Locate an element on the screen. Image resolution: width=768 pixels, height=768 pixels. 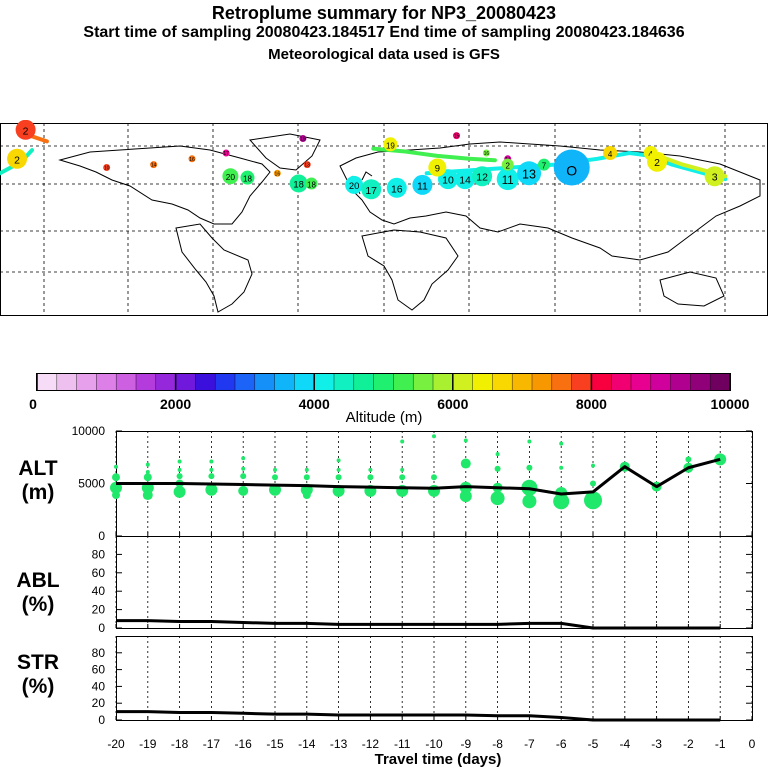
abl-series-line is located at coordinates (418, 624).